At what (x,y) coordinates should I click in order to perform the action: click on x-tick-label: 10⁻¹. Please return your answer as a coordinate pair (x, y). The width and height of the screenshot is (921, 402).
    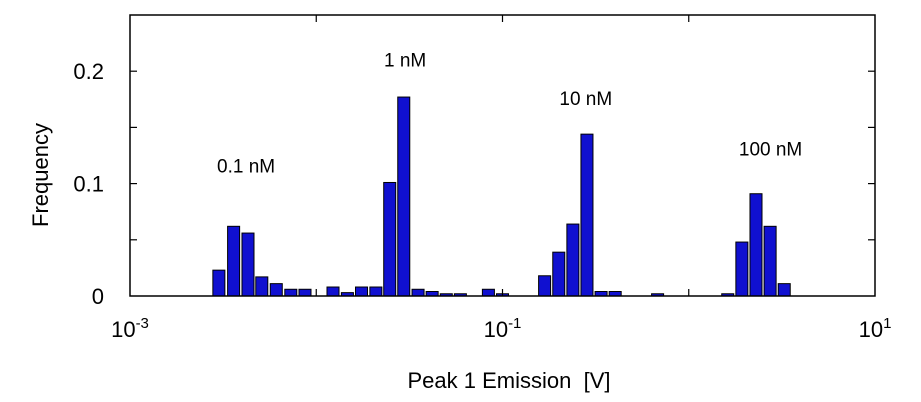
    Looking at the image, I should click on (503, 328).